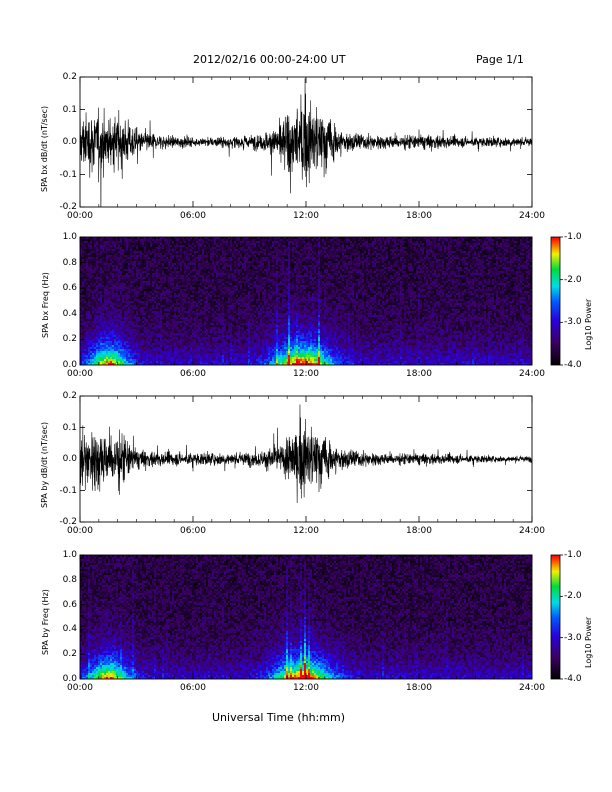 The height and width of the screenshot is (792, 612). I want to click on panel2-y-tick-label: 0.4, so click(69, 313).